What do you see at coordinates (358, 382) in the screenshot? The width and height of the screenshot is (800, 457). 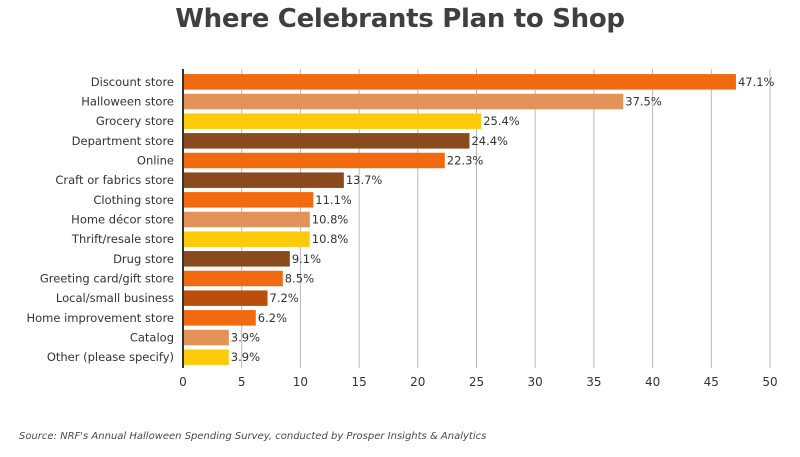 I see `x-tick-label-15: 15` at bounding box center [358, 382].